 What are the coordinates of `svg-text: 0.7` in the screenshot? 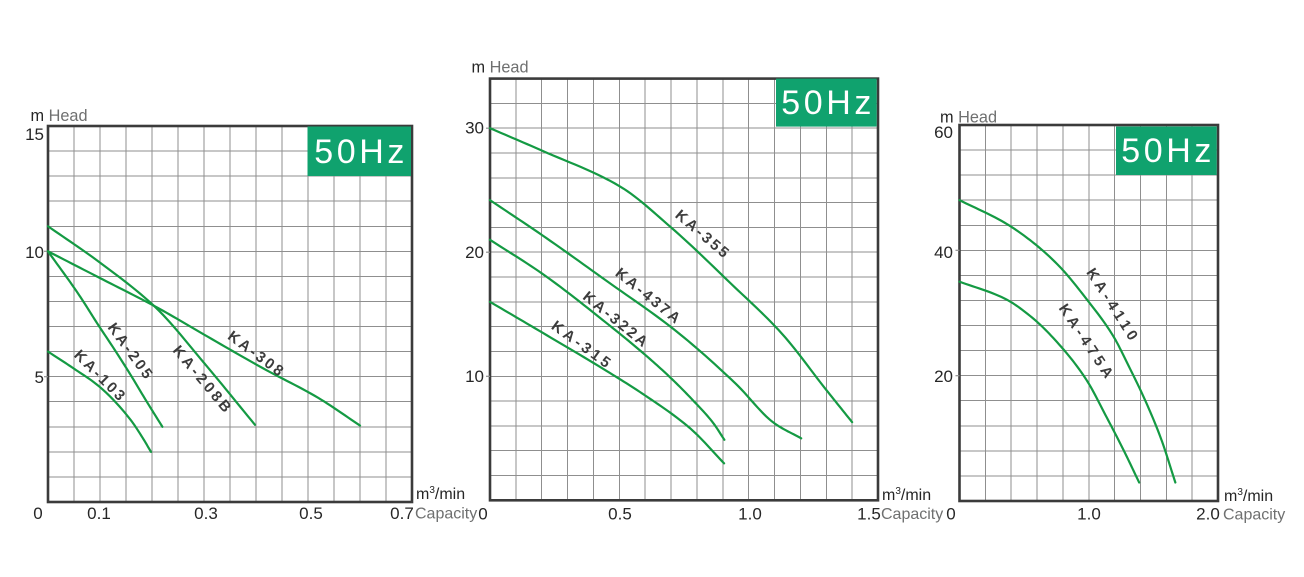 It's located at (402, 513).